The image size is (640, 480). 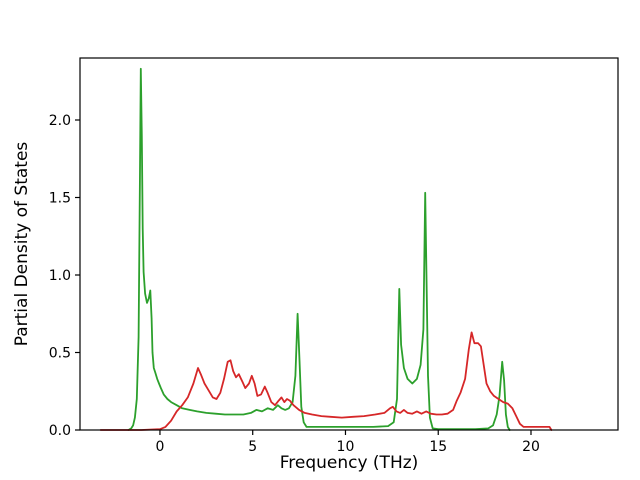 What do you see at coordinates (60, 354) in the screenshot?
I see `y-tick-label: 0.5` at bounding box center [60, 354].